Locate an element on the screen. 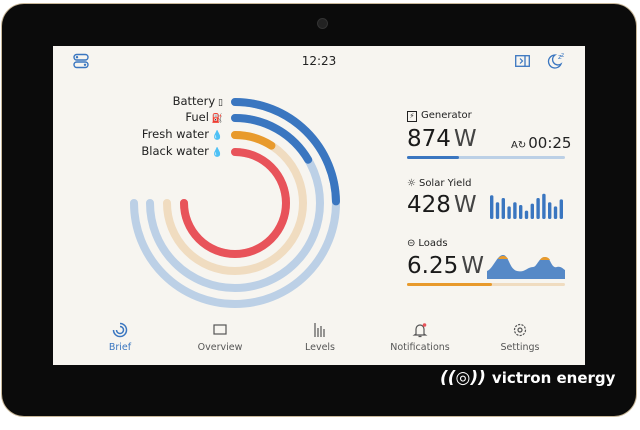 Image resolution: width=640 pixels, height=430 pixels. generator-icon: ⚡ is located at coordinates (412, 116).